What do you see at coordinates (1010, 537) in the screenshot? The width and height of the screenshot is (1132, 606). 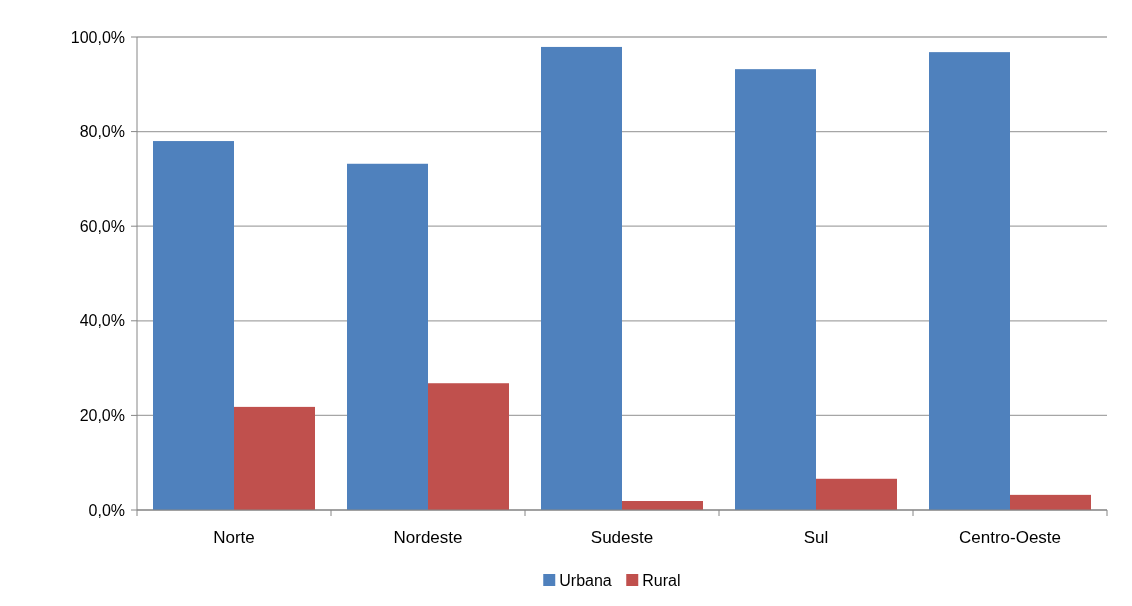 I see `x-tick-label: Centro-Oeste` at bounding box center [1010, 537].